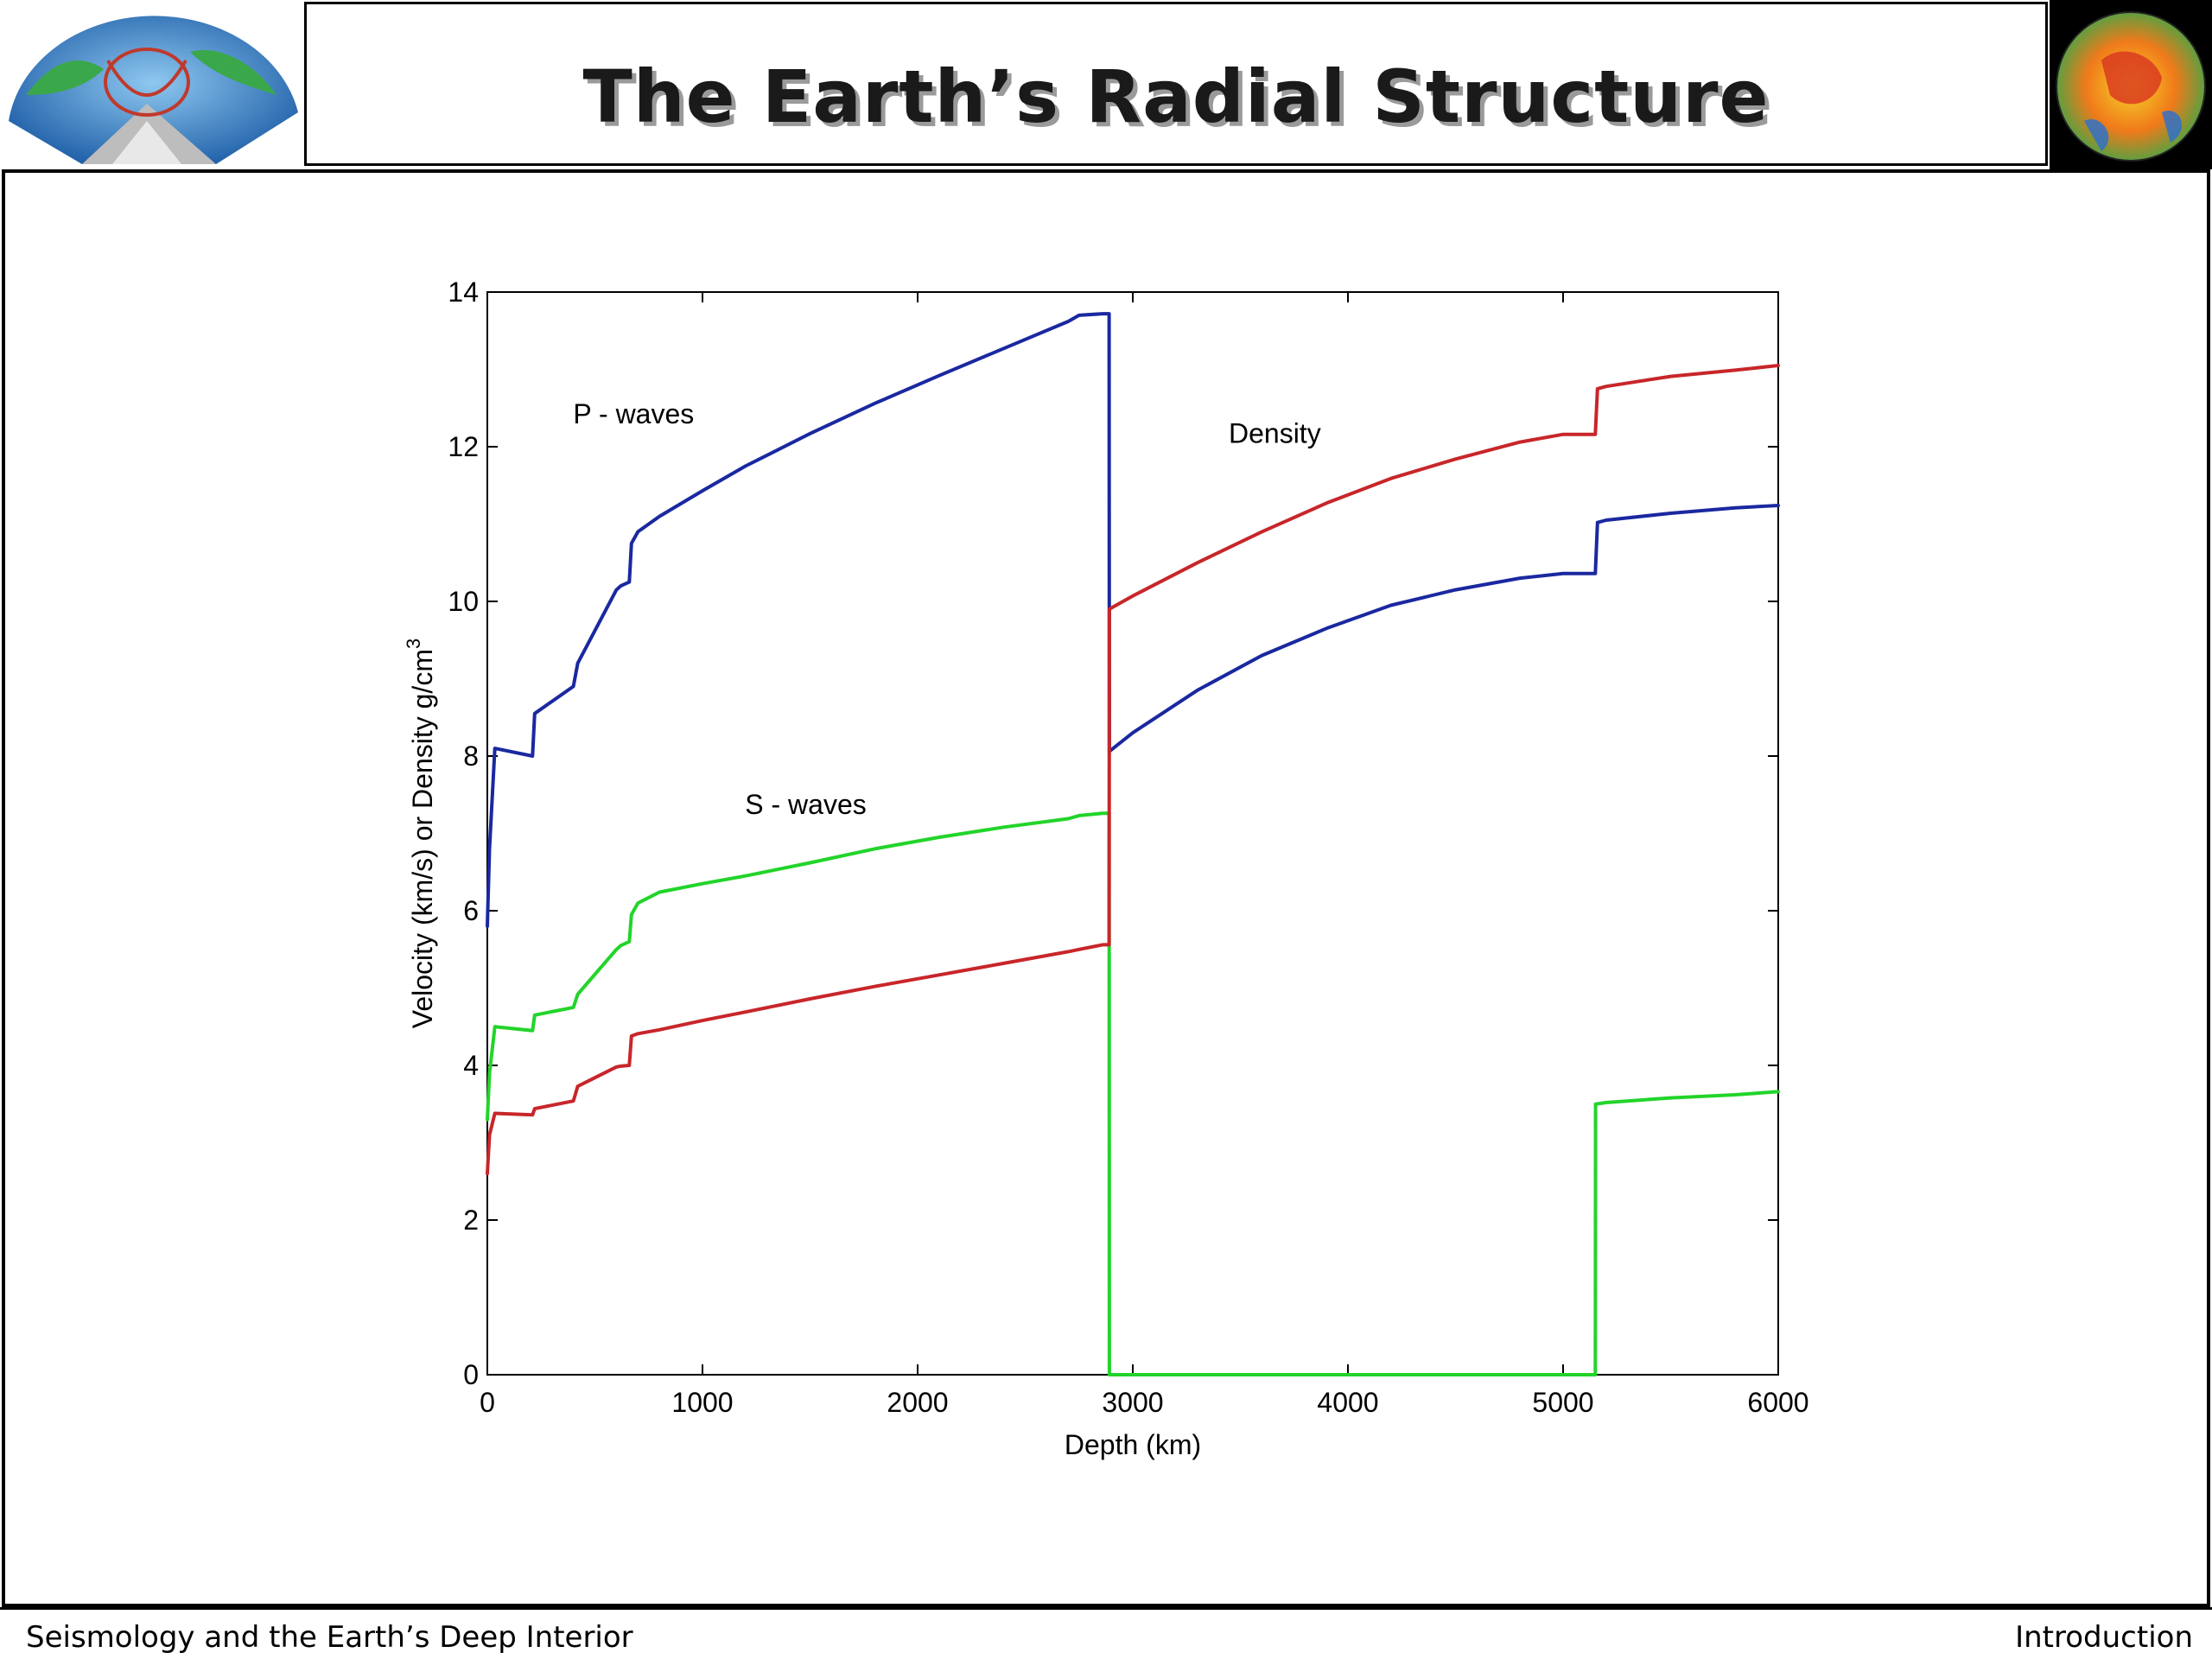 This screenshot has width=2212, height=1659. Describe the element at coordinates (1347, 1402) in the screenshot. I see `x-tick-label: 4000` at that location.